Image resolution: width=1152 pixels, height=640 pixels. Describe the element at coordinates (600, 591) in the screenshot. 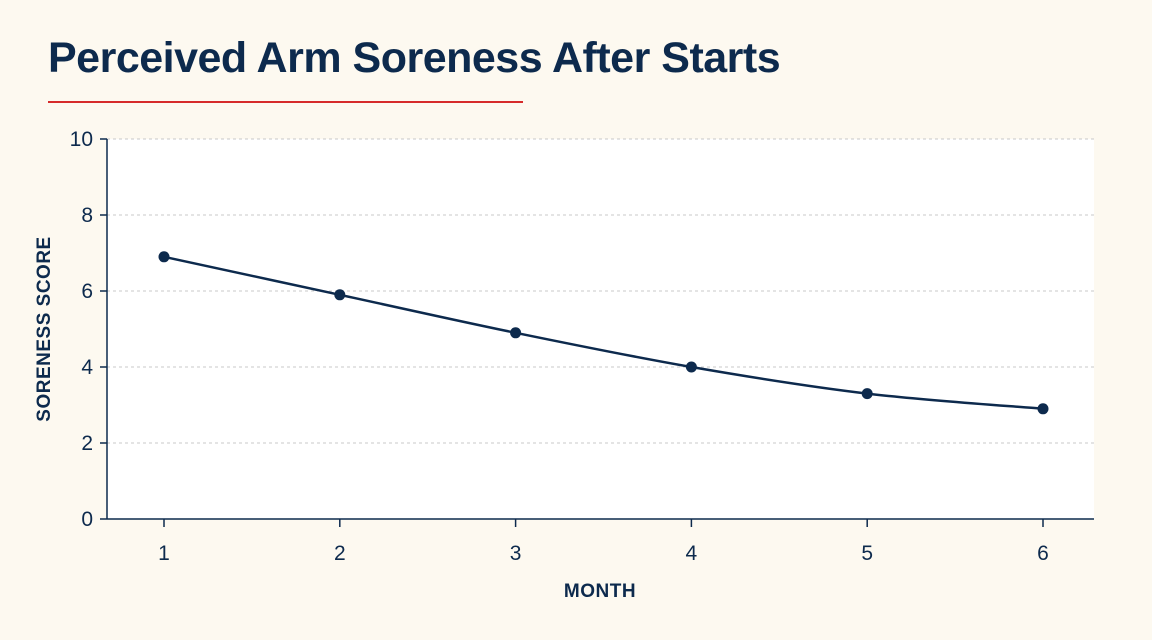

I see `x-axis-title: MONTH` at that location.